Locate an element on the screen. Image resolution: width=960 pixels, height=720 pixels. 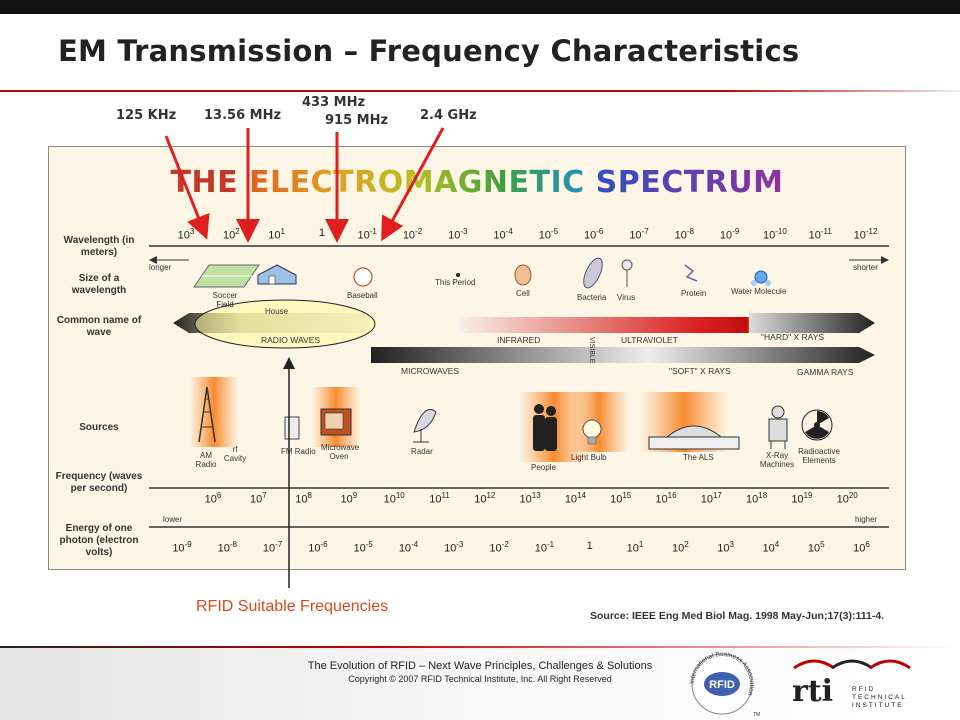
energy-tick: 10¹ is located at coordinates (635, 547).